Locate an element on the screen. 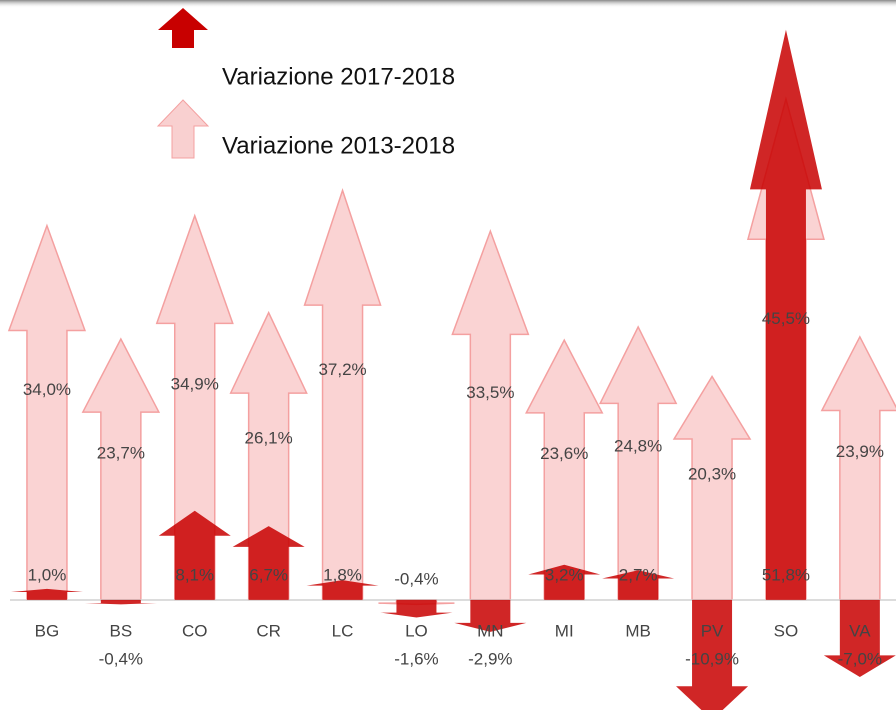 The image size is (896, 710). x-tick-label: SO is located at coordinates (786, 630).